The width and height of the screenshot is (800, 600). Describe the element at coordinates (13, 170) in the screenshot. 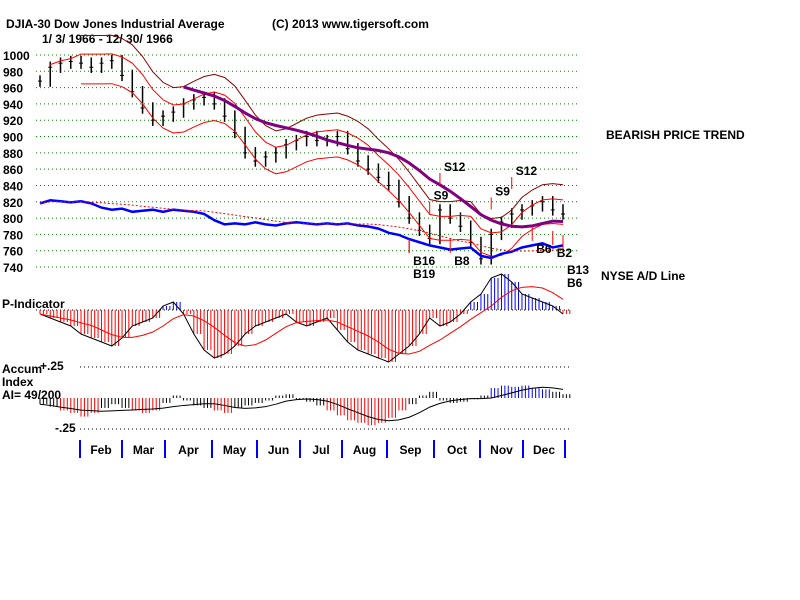

I see `y-tick-label: 860` at that location.